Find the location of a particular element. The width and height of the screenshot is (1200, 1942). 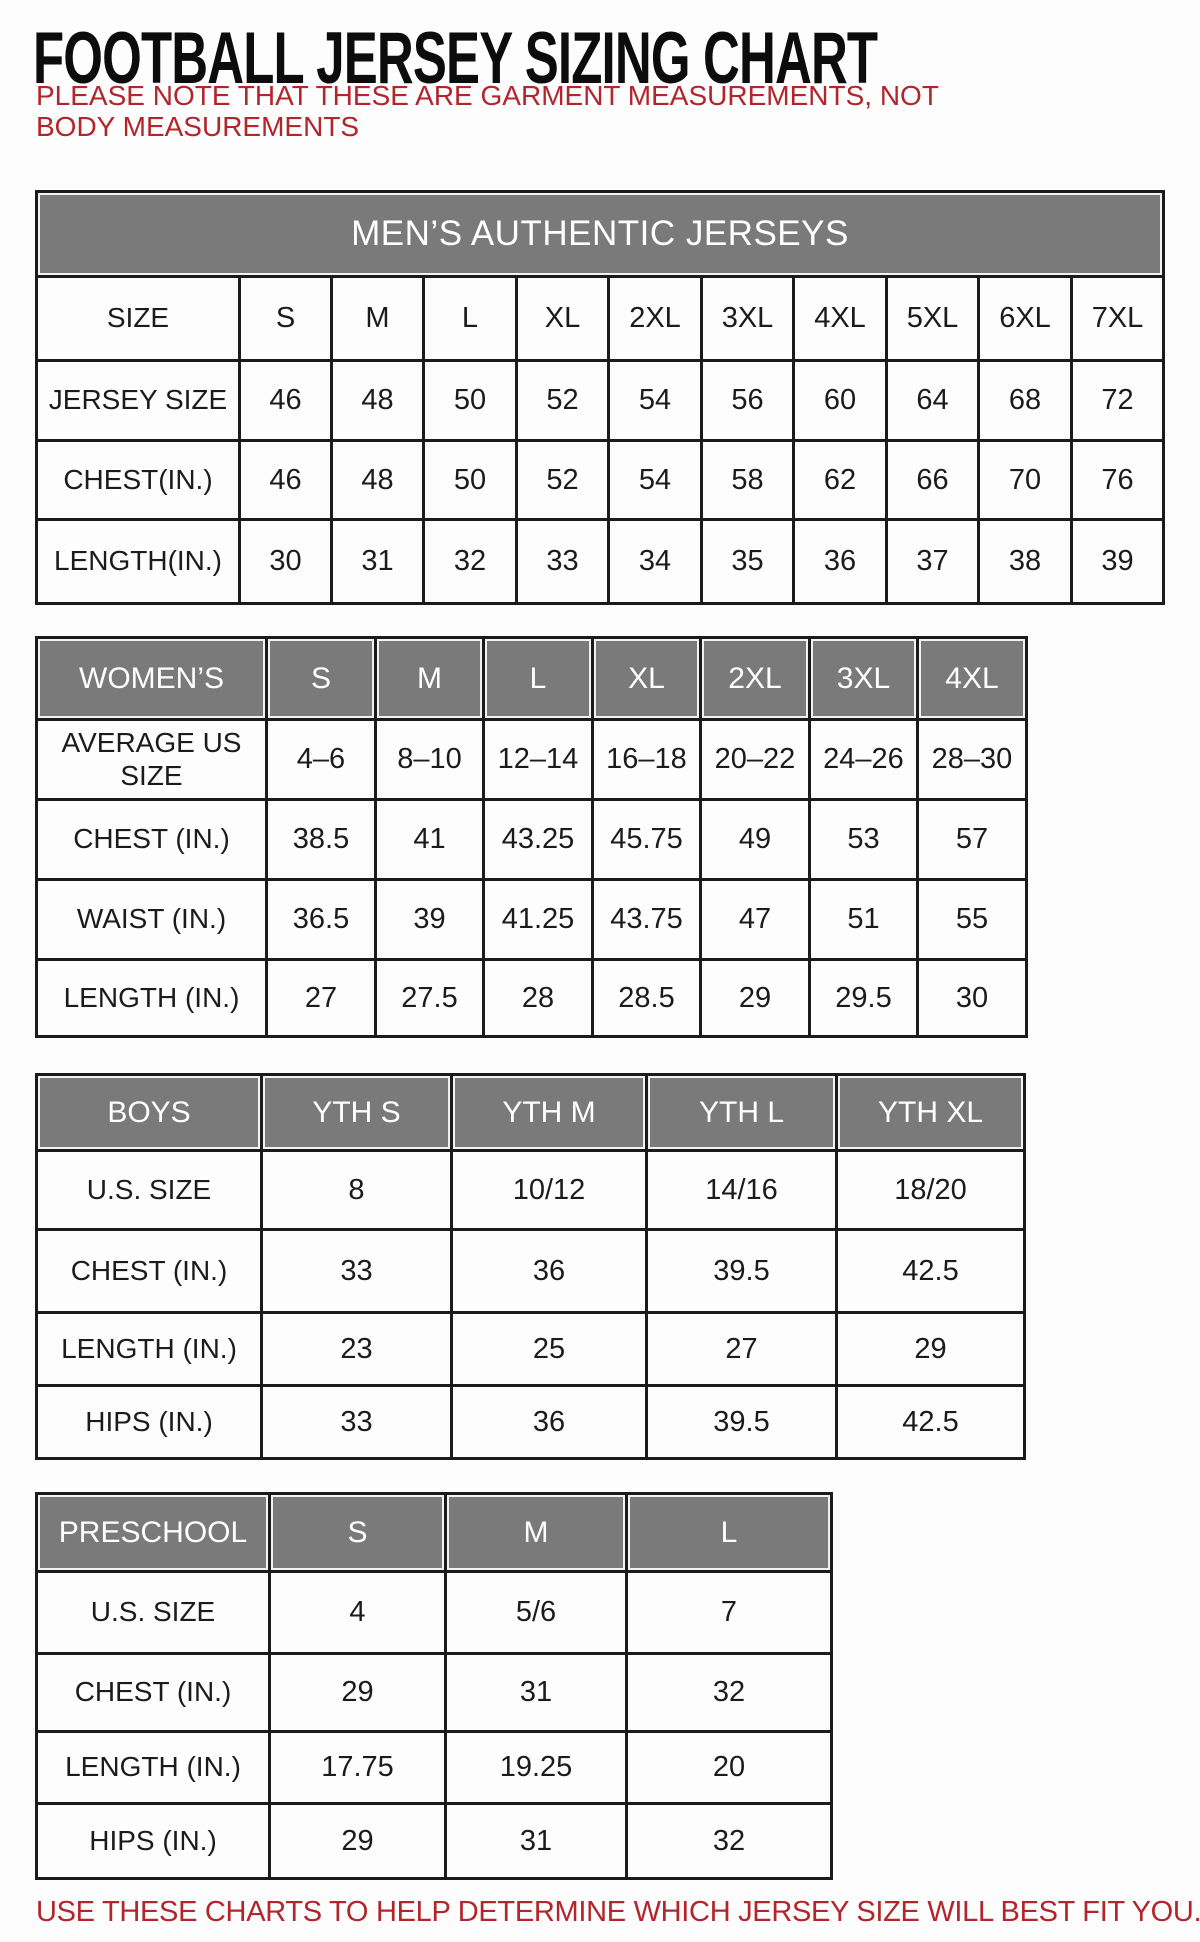

size-value: 10/12 is located at coordinates (549, 1190).